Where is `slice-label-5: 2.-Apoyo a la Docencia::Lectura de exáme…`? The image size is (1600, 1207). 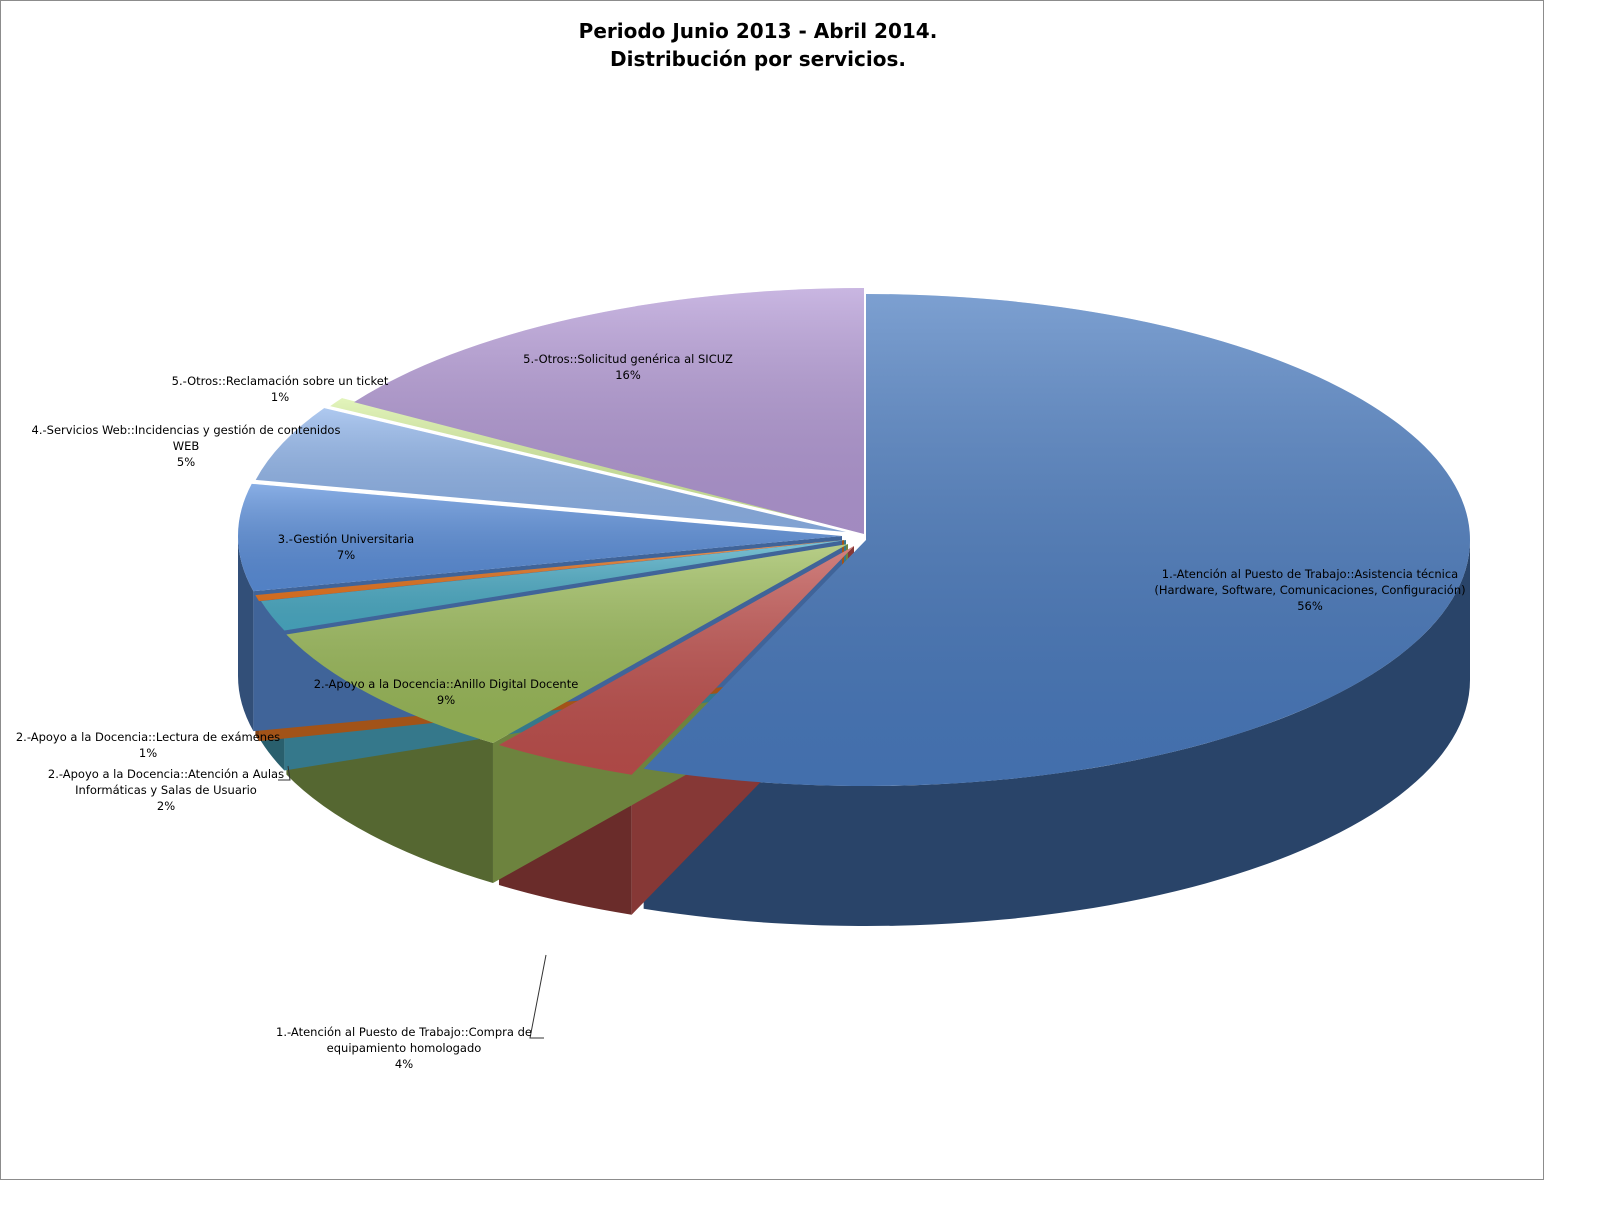 slice-label-5: 2.-Apoyo a la Docencia::Lectura de exáme… is located at coordinates (148, 745).